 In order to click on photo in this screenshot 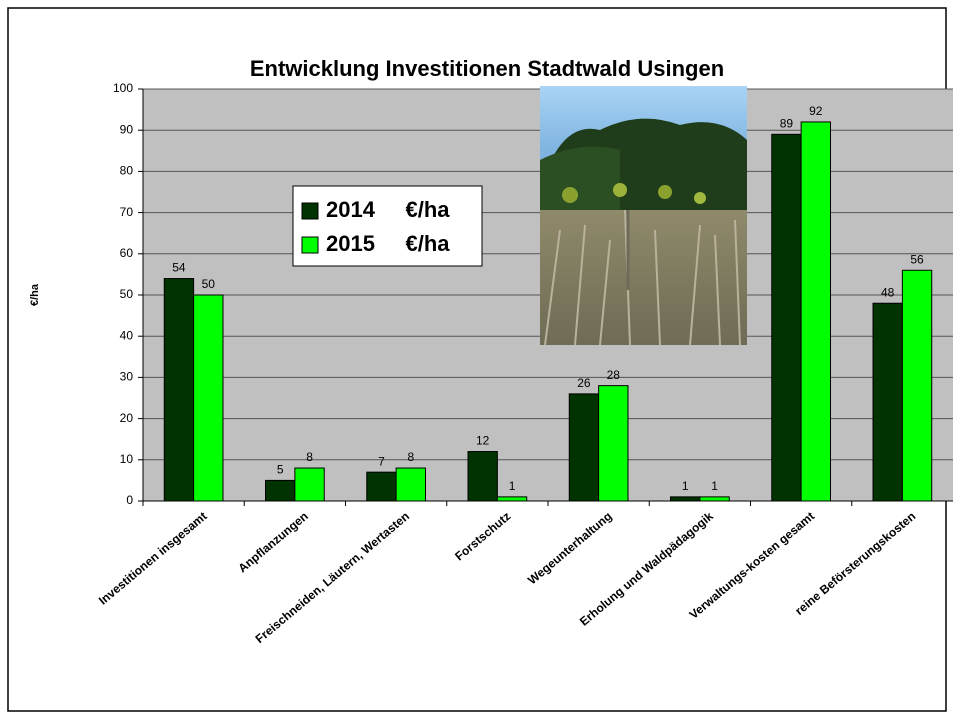, I will do `click(643, 216)`.